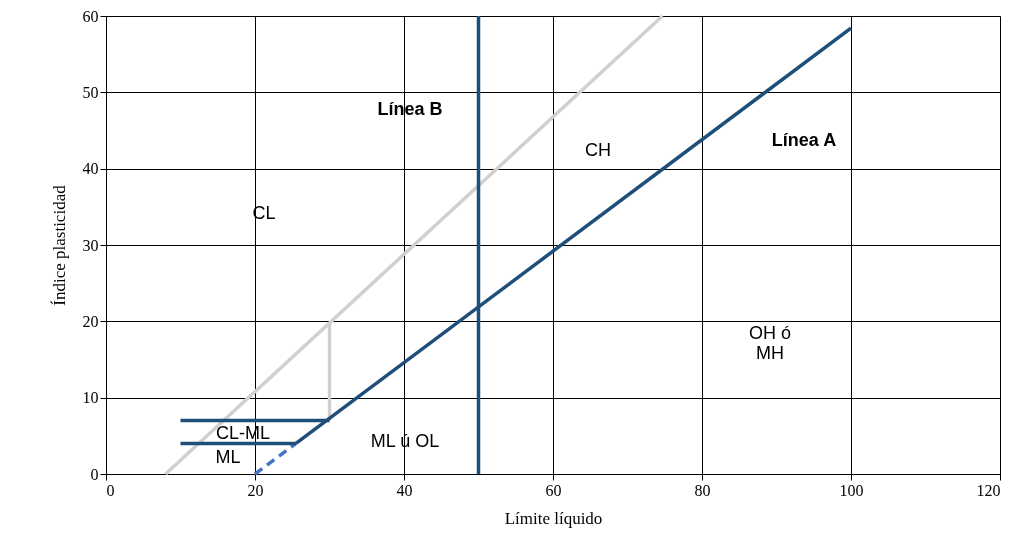 The height and width of the screenshot is (558, 1026). What do you see at coordinates (255, 490) in the screenshot?
I see `x-tick-label: 20` at bounding box center [255, 490].